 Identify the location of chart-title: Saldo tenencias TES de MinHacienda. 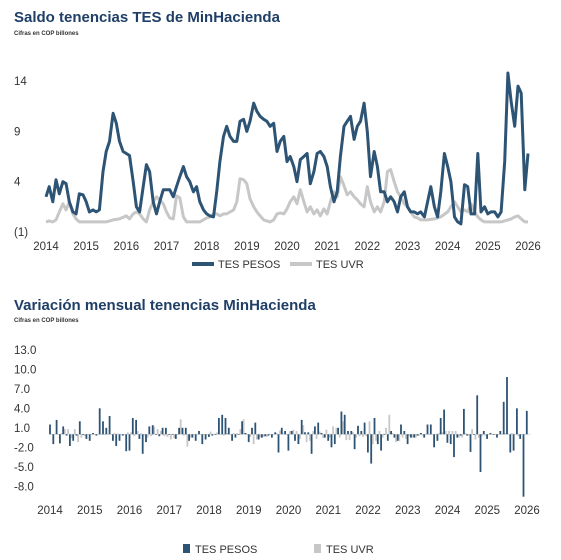
(147, 17).